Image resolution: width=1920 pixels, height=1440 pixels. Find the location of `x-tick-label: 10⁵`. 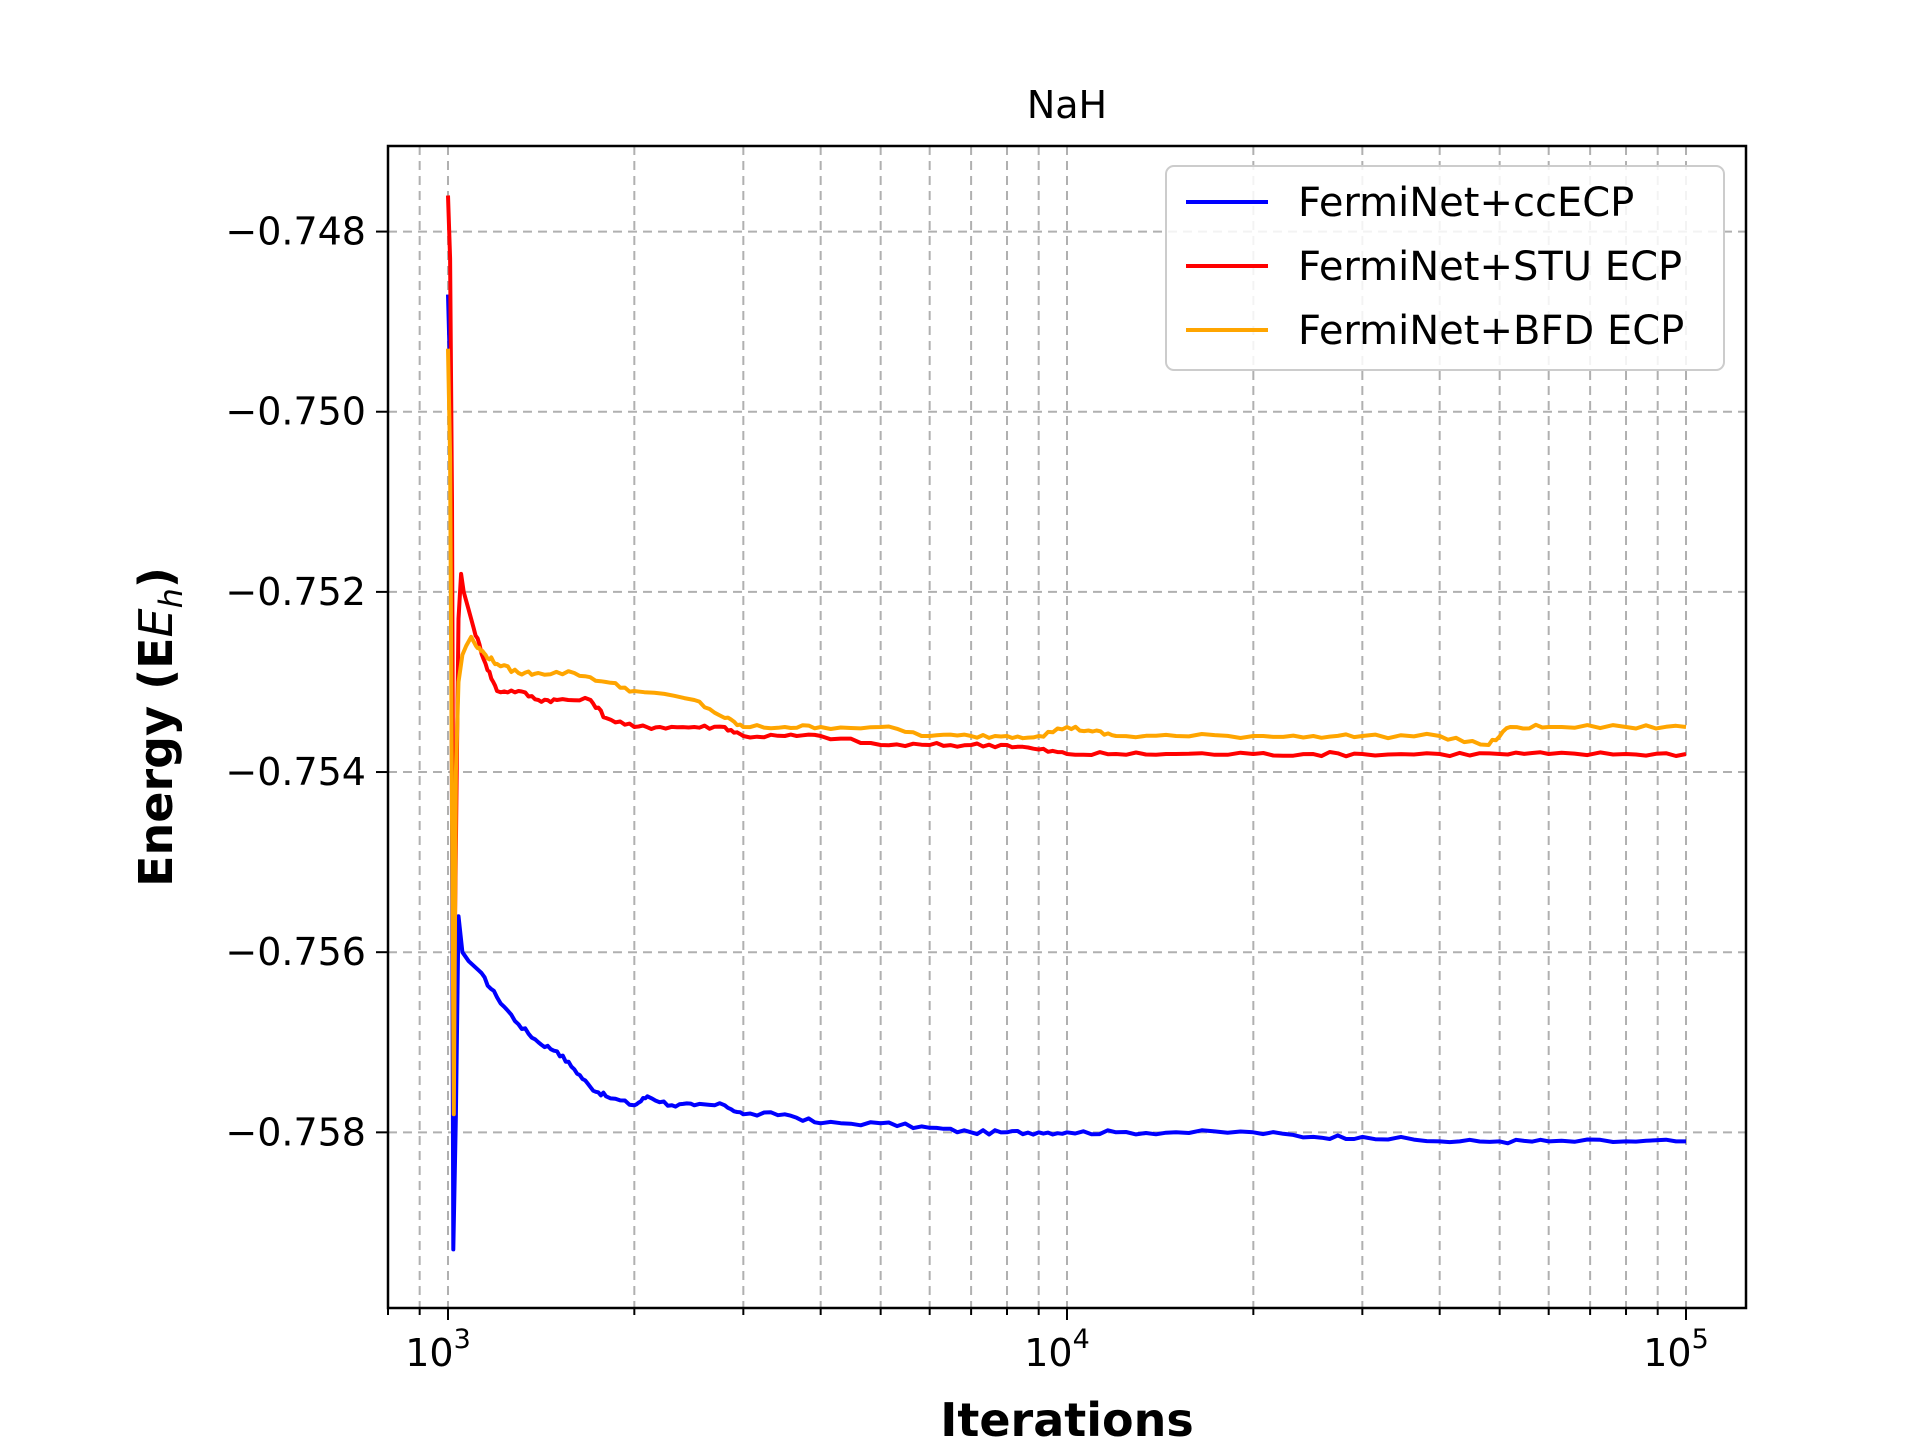

x-tick-label: 10⁵ is located at coordinates (1676, 1349).